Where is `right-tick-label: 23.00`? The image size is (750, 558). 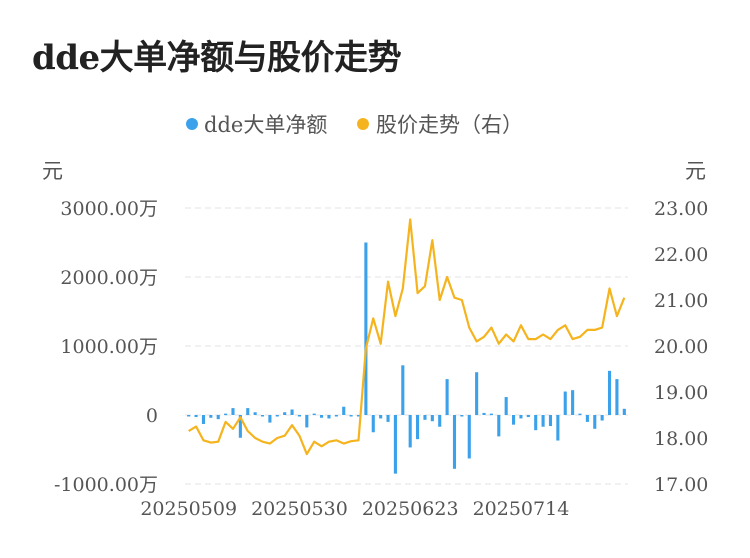 right-tick-label: 23.00 is located at coordinates (681, 209).